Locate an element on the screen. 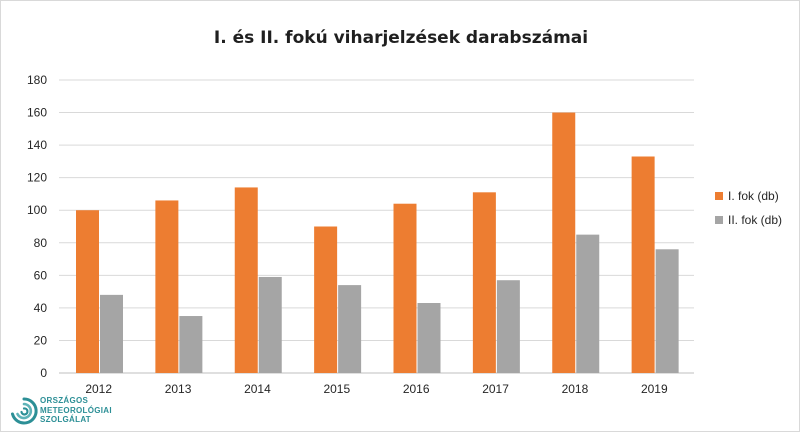 The width and height of the screenshot is (800, 433). y-tick-label: 40 is located at coordinates (41, 308).